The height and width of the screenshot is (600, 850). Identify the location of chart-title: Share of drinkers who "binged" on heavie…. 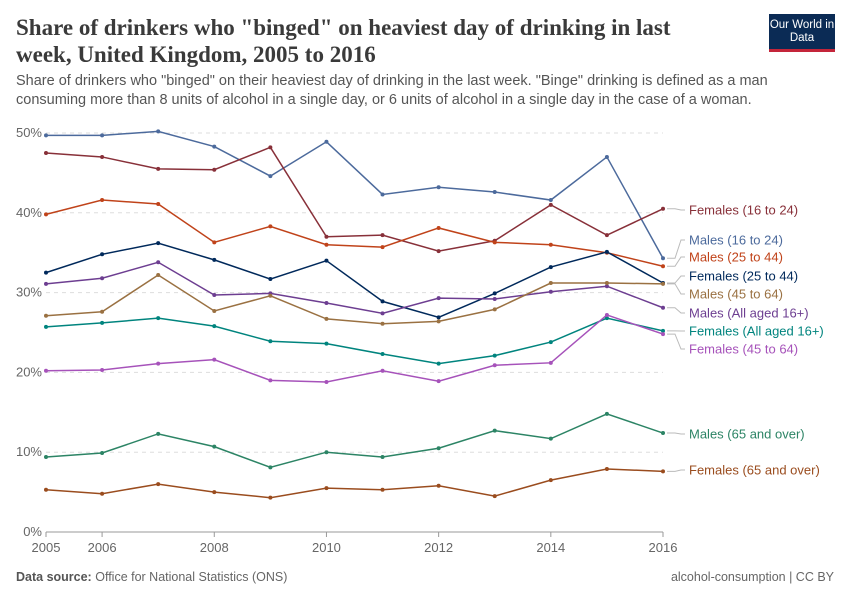
(343, 41).